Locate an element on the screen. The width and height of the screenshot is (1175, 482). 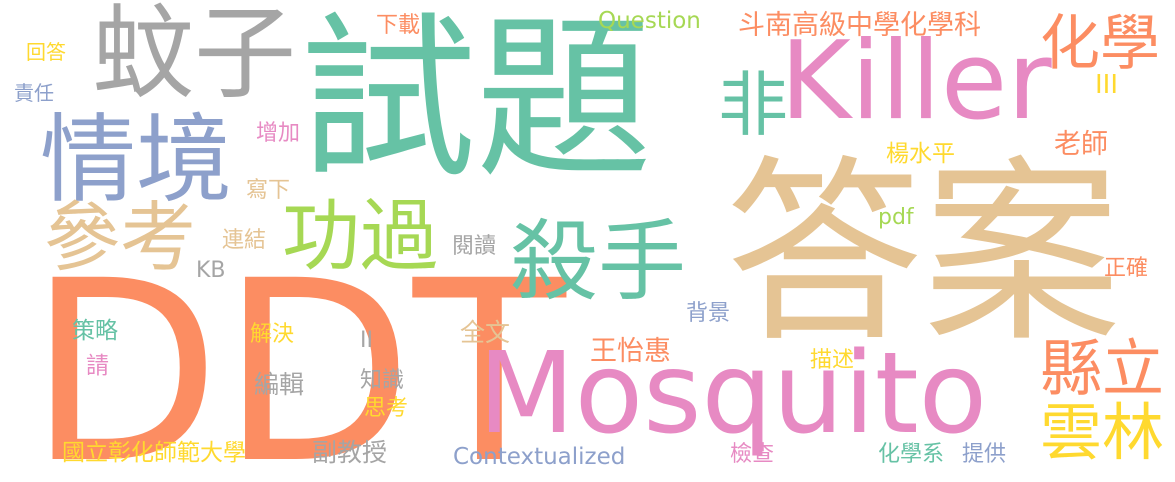
word-bianji: 編輯 is located at coordinates (279, 384).